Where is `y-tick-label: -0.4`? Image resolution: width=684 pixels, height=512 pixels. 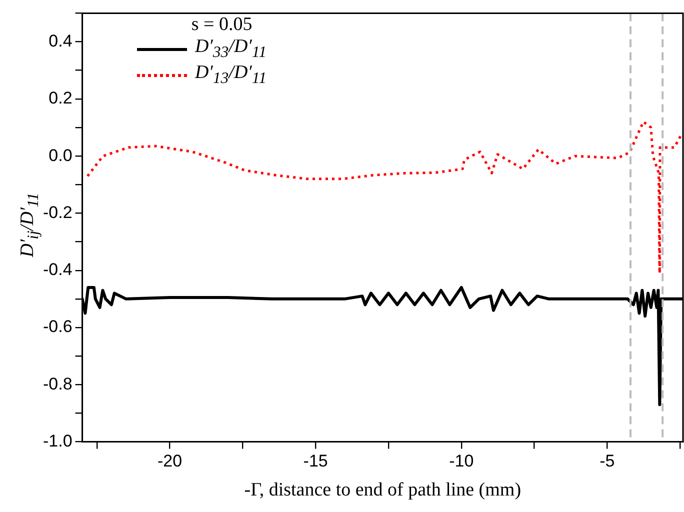 y-tick-label: -0.4 is located at coordinates (57, 270).